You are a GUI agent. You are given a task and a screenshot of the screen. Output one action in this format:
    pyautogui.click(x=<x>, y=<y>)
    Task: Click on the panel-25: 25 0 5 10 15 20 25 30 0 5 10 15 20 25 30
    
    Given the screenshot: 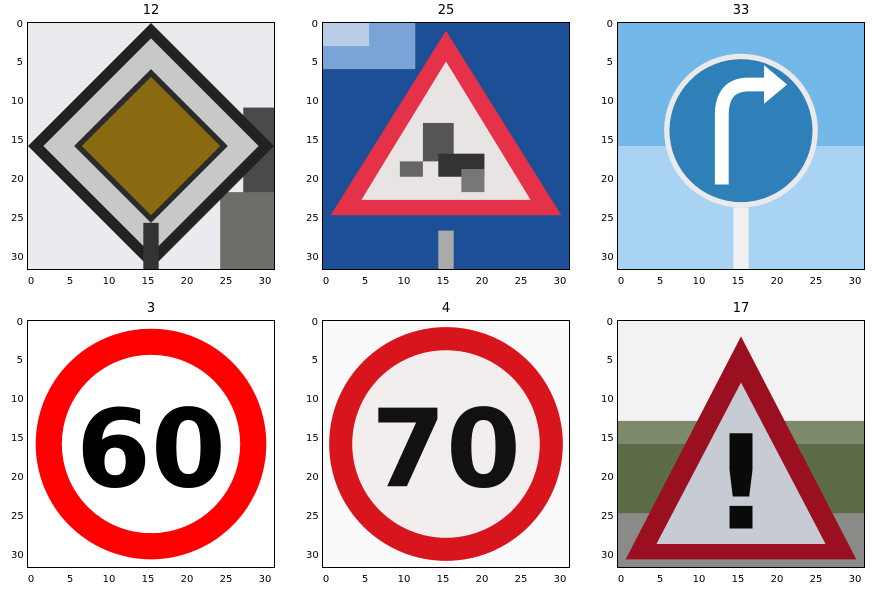 What is the action you would take?
    pyautogui.click(x=438, y=145)
    